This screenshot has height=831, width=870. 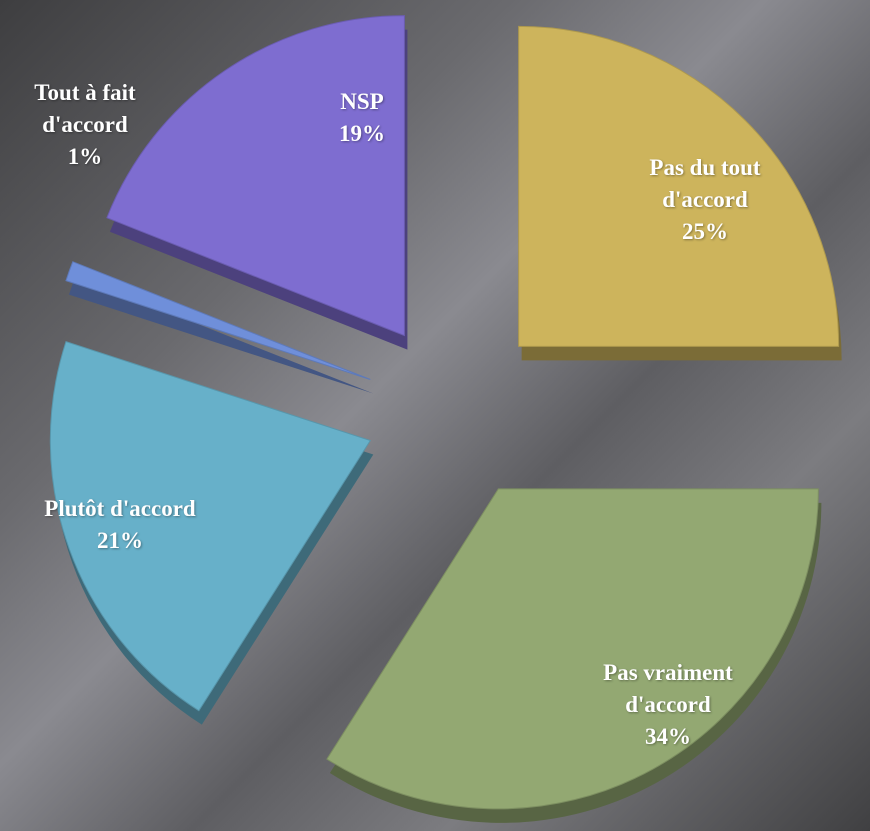 What do you see at coordinates (705, 231) in the screenshot?
I see `value-label: 25%` at bounding box center [705, 231].